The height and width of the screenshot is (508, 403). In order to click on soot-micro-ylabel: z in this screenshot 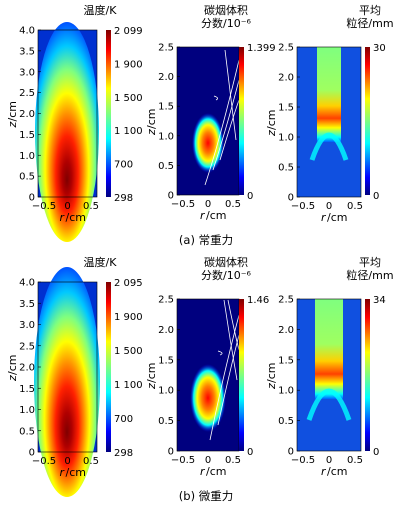, I will do `click(151, 386)`.